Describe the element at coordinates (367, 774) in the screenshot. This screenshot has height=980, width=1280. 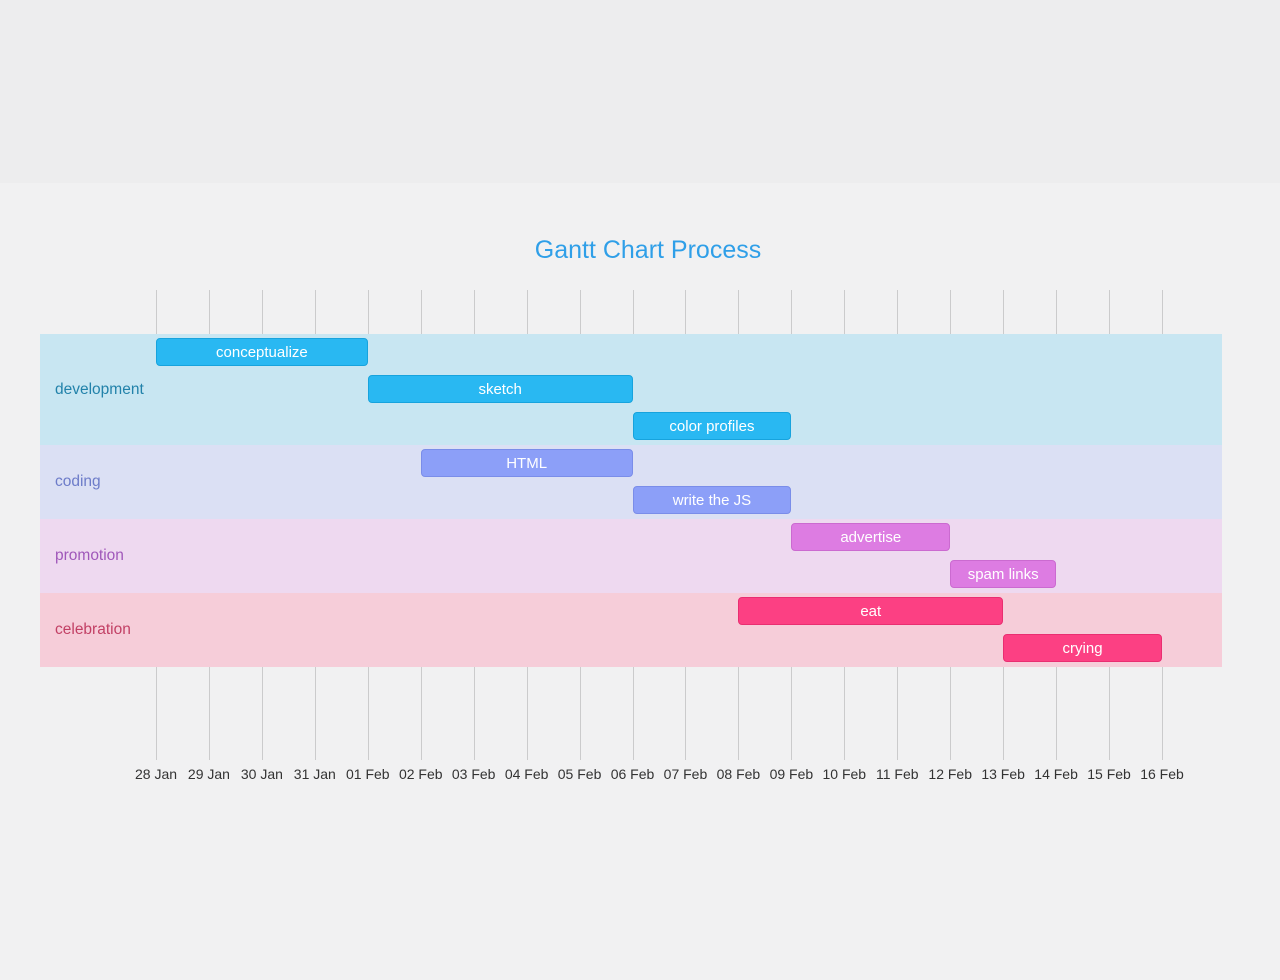
I see `axis-tick-label: 01 Feb` at that location.